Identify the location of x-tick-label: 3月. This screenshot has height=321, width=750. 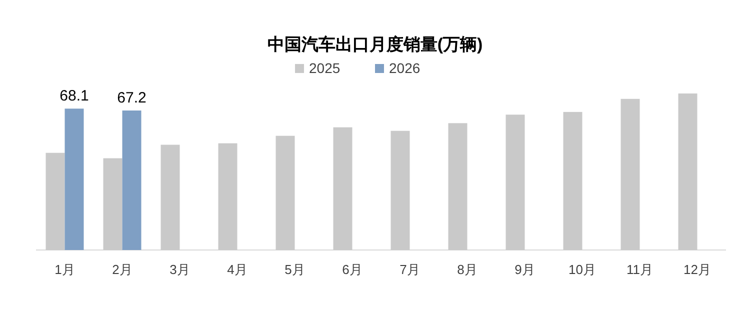
(180, 269).